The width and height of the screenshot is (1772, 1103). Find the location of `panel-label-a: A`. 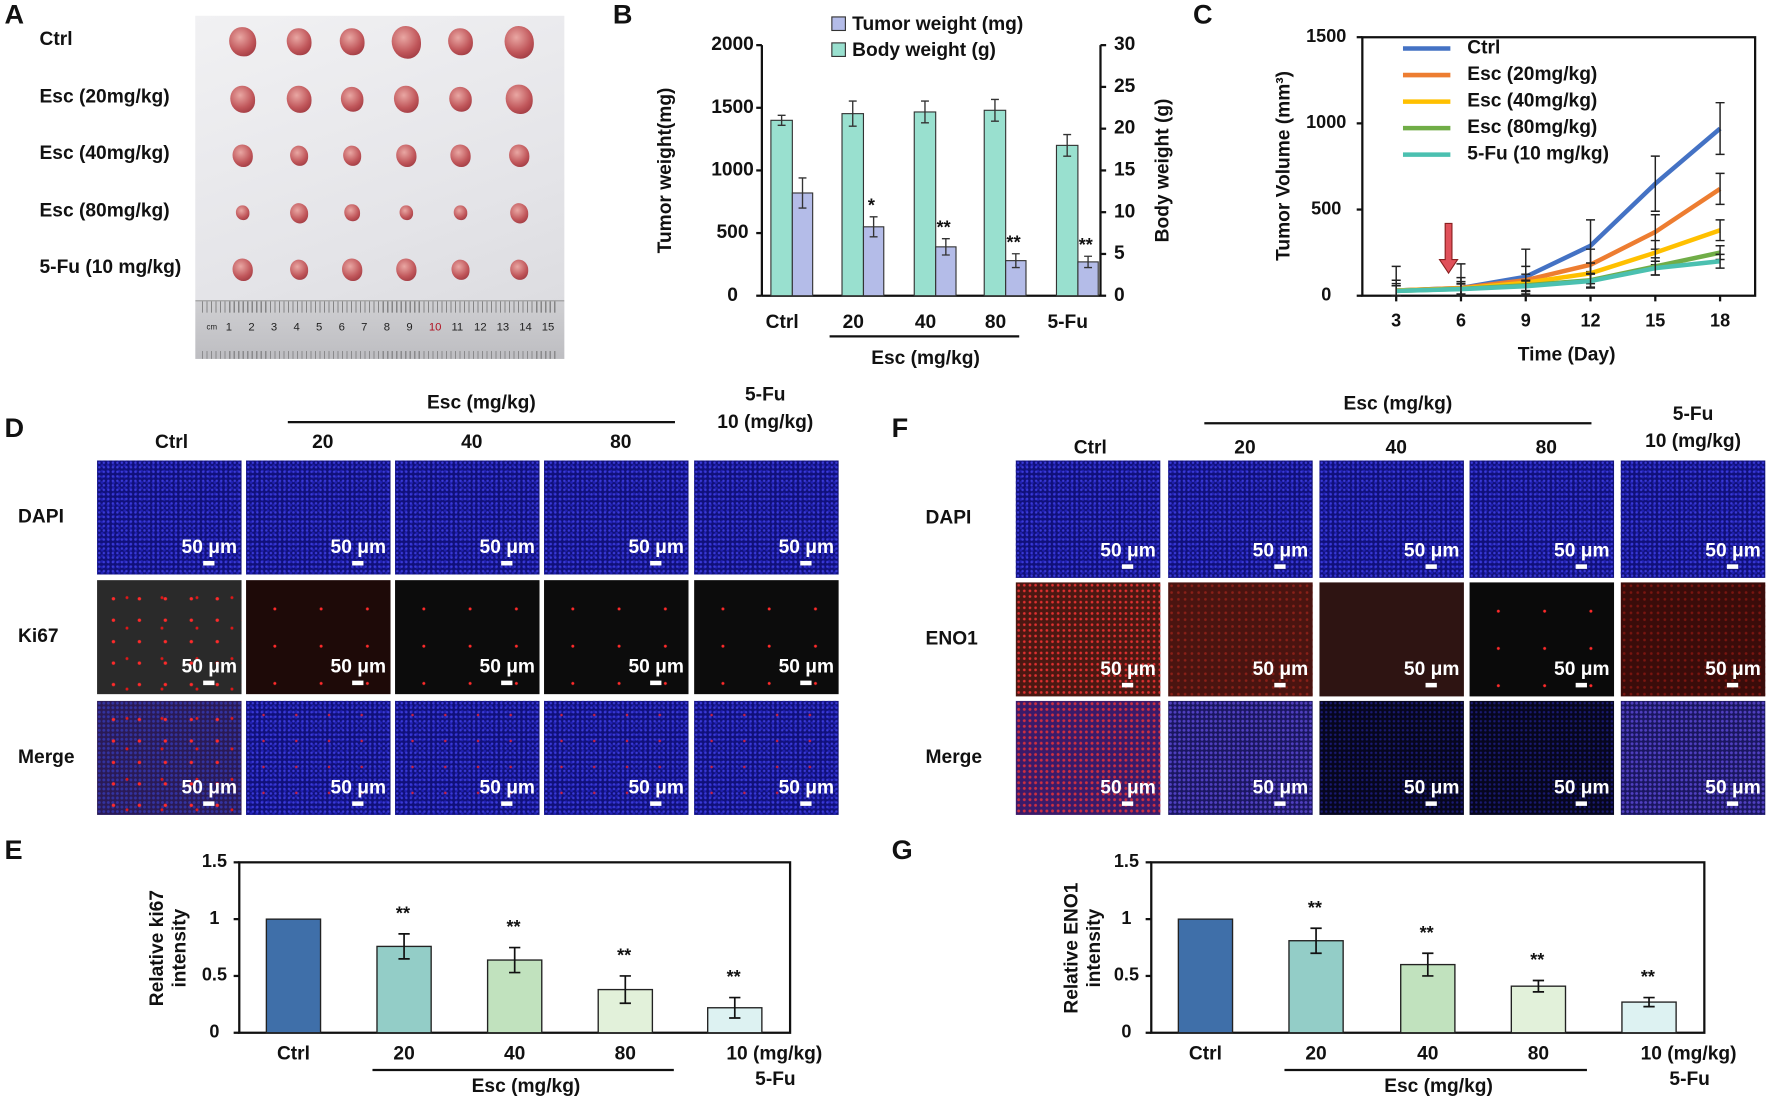

panel-label-a: A is located at coordinates (14, 15).